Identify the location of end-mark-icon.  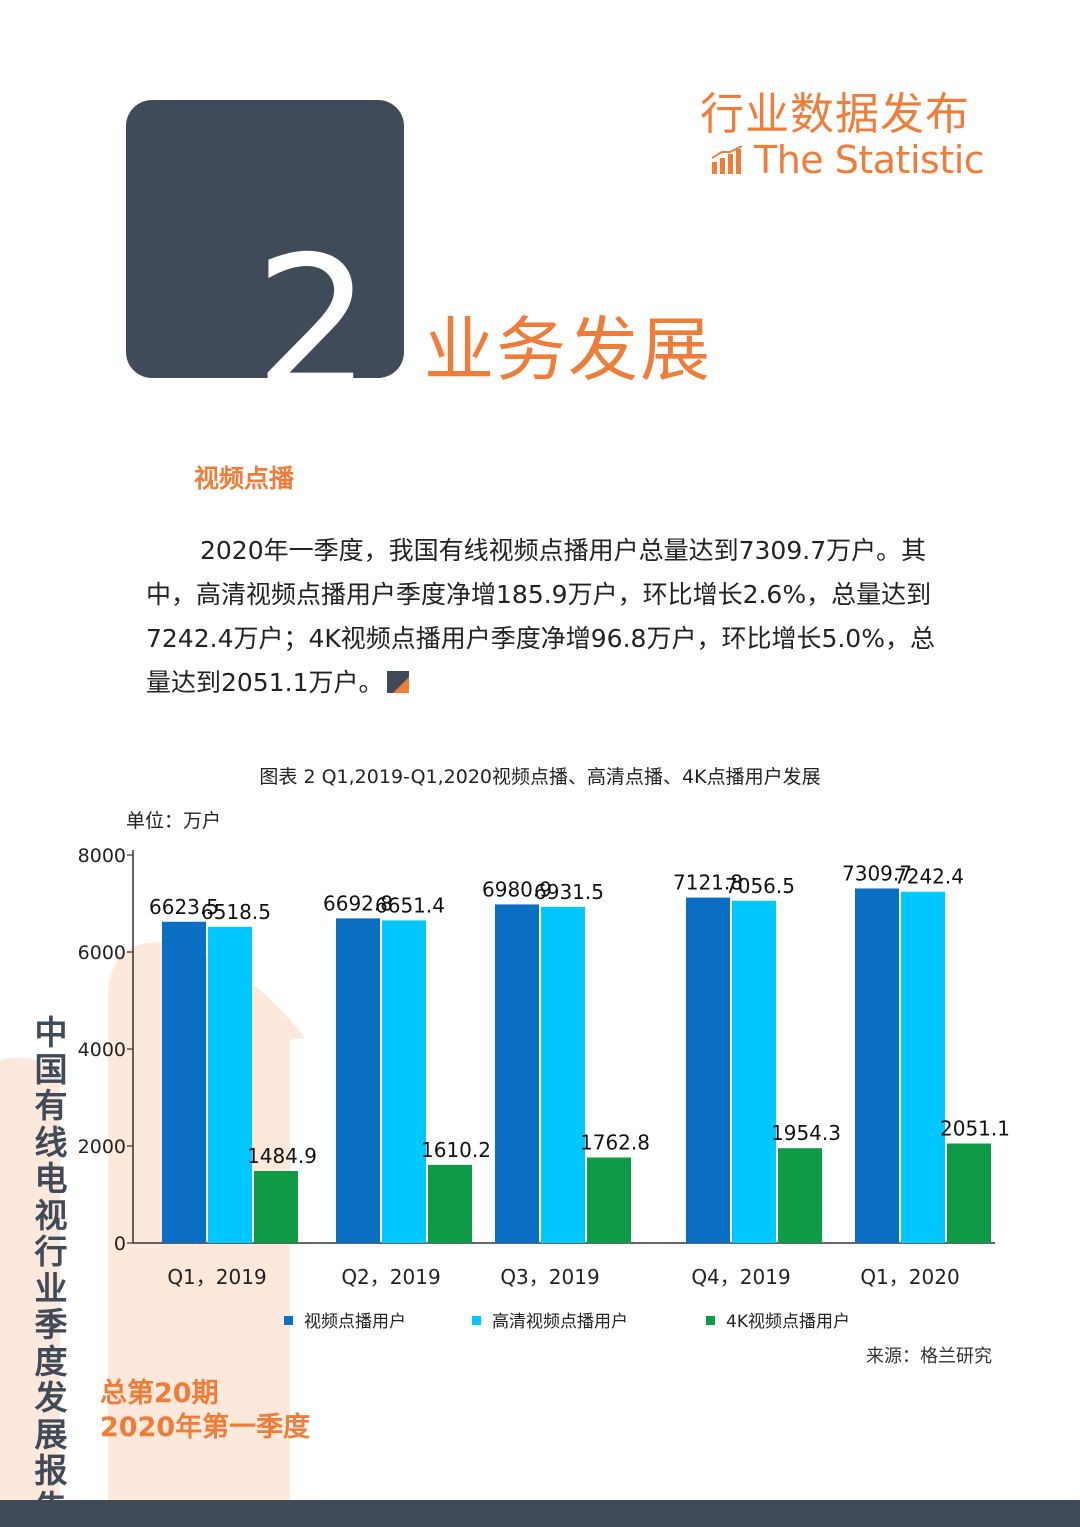
(398, 682).